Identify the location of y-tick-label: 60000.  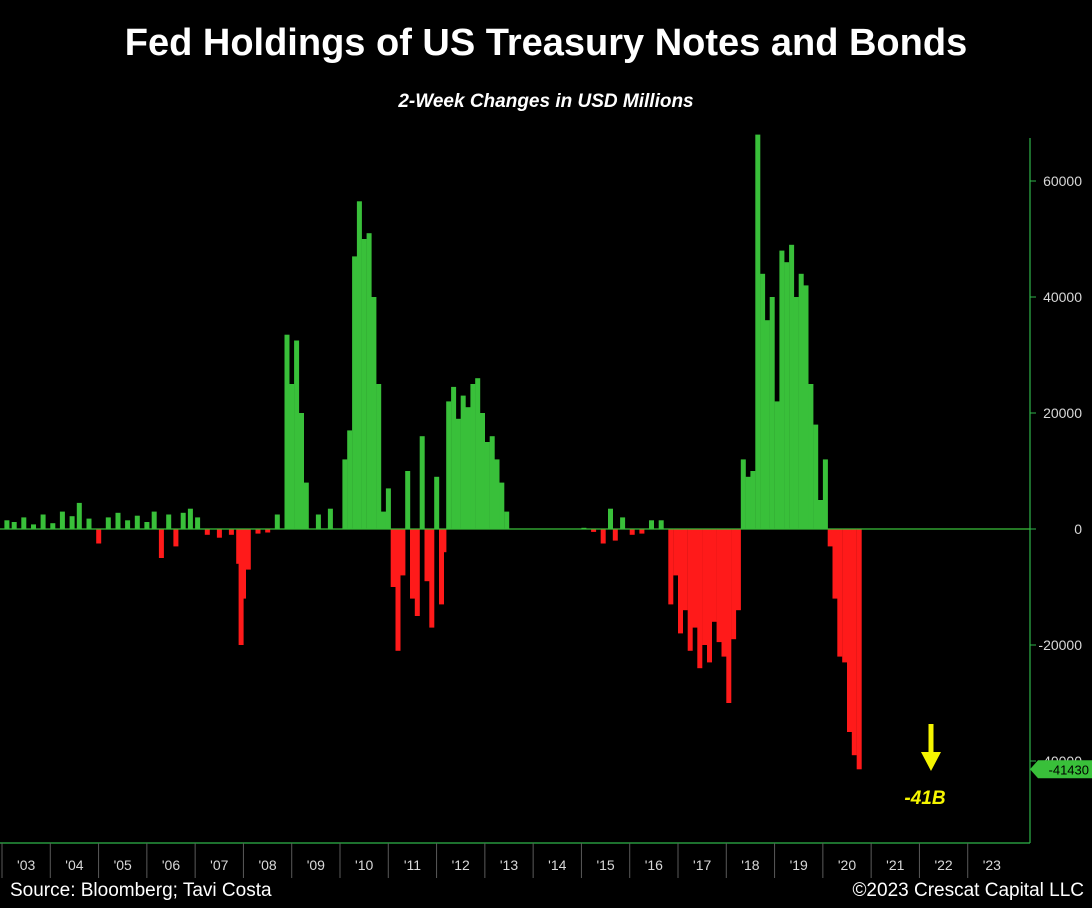
(1062, 181).